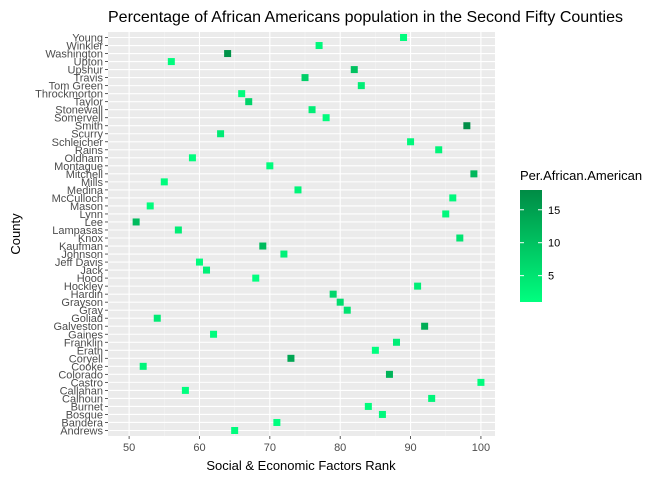  I want to click on y-tick-label: Washington, so click(74, 55).